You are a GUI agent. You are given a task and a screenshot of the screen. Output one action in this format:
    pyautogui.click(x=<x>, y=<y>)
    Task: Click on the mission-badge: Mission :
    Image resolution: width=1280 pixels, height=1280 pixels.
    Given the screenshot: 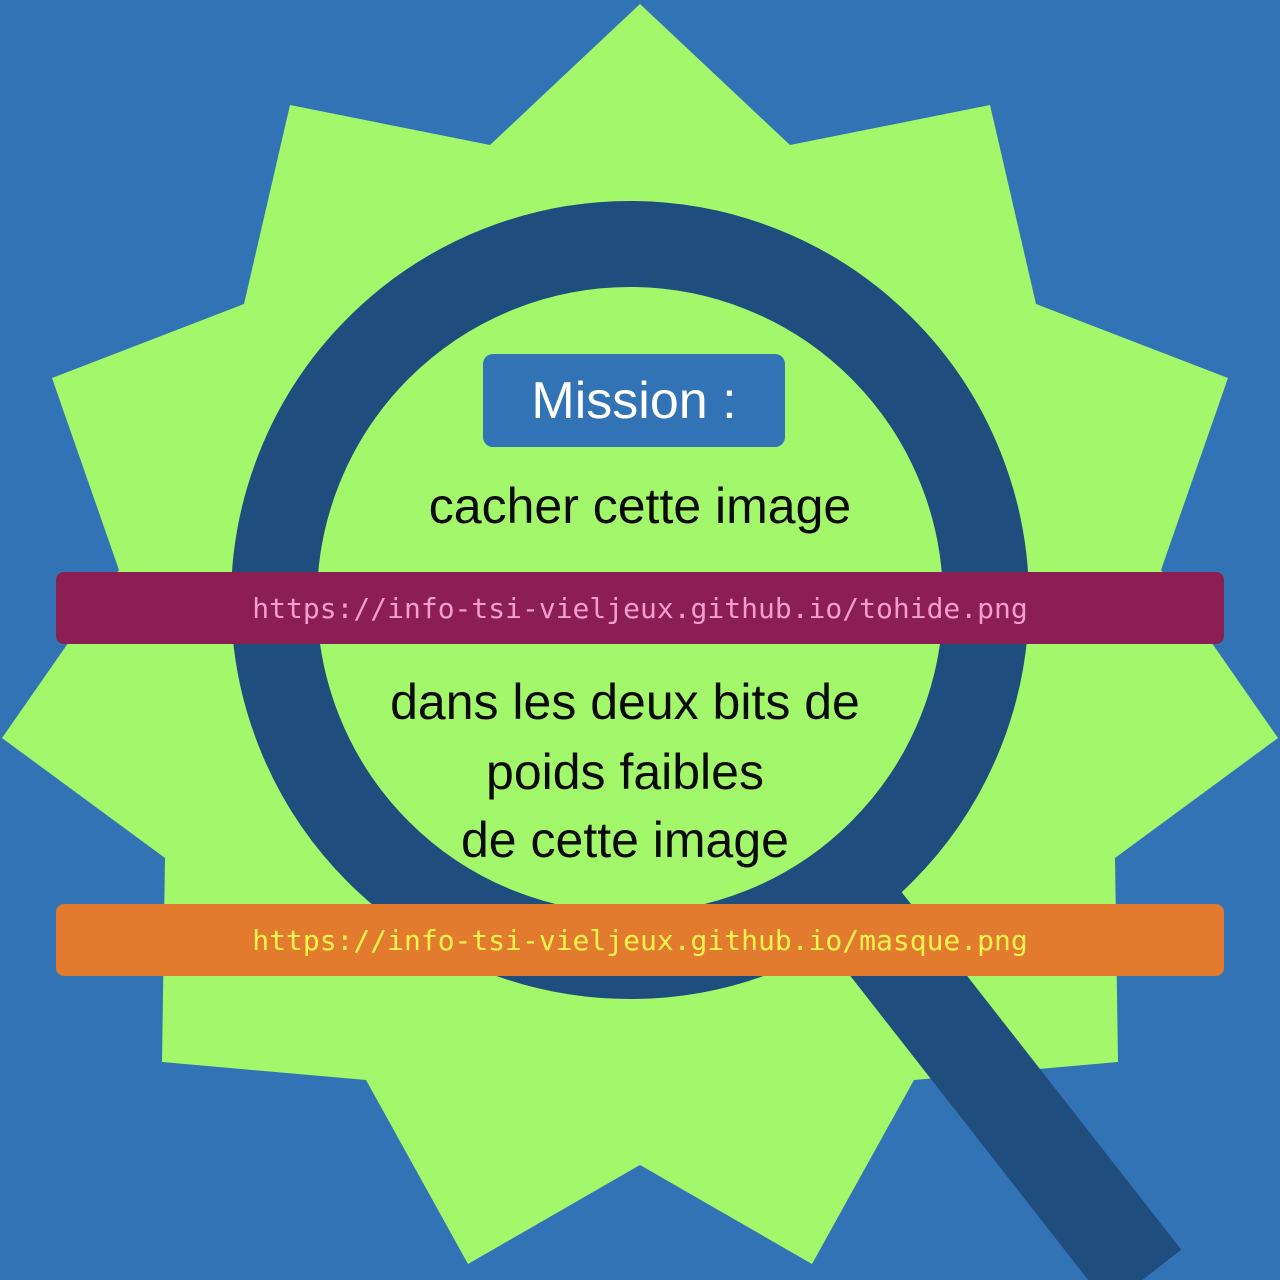 What is the action you would take?
    pyautogui.click(x=634, y=400)
    